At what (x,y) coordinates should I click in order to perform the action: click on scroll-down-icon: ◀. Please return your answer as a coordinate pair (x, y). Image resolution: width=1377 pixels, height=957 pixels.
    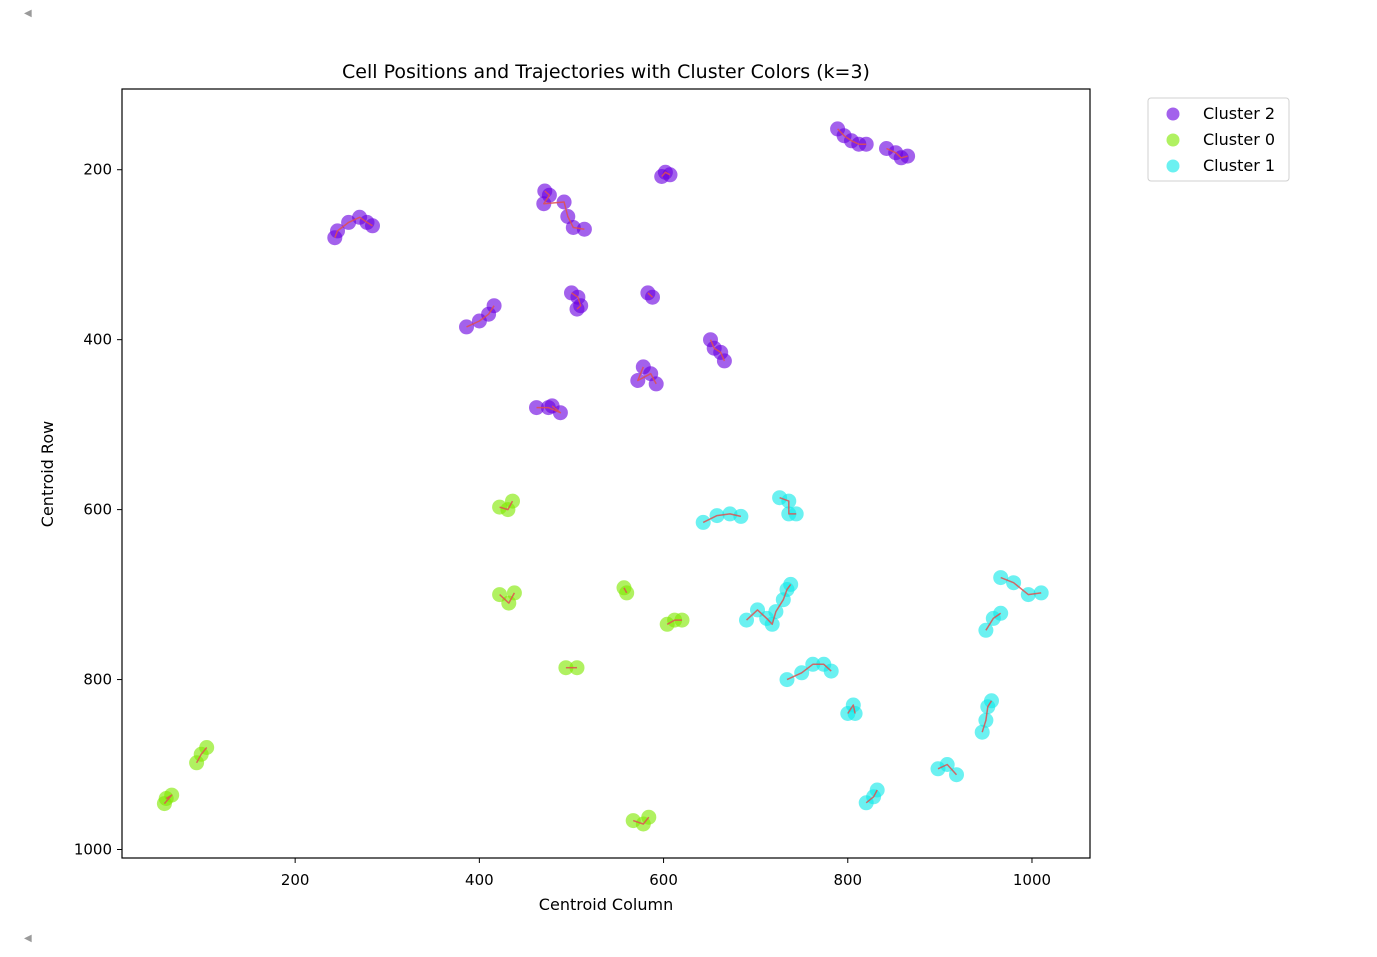
    Looking at the image, I should click on (28, 938).